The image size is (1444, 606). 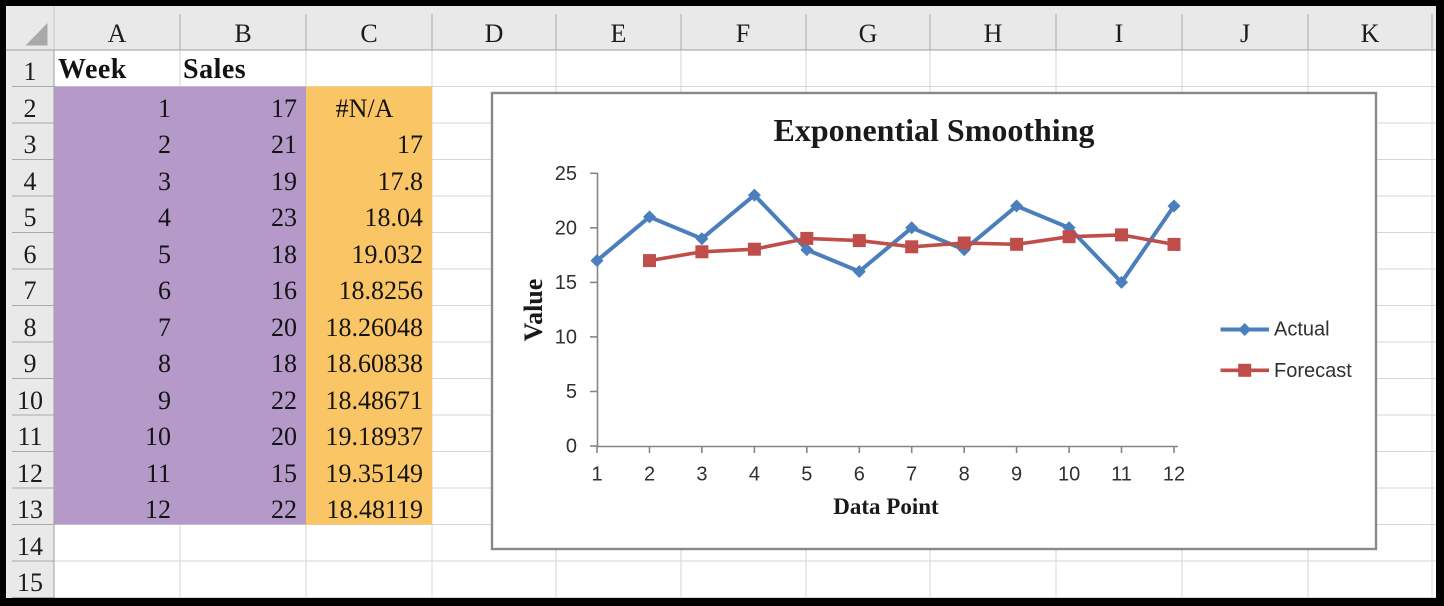 I want to click on svg-text: 3, so click(x=701, y=474).